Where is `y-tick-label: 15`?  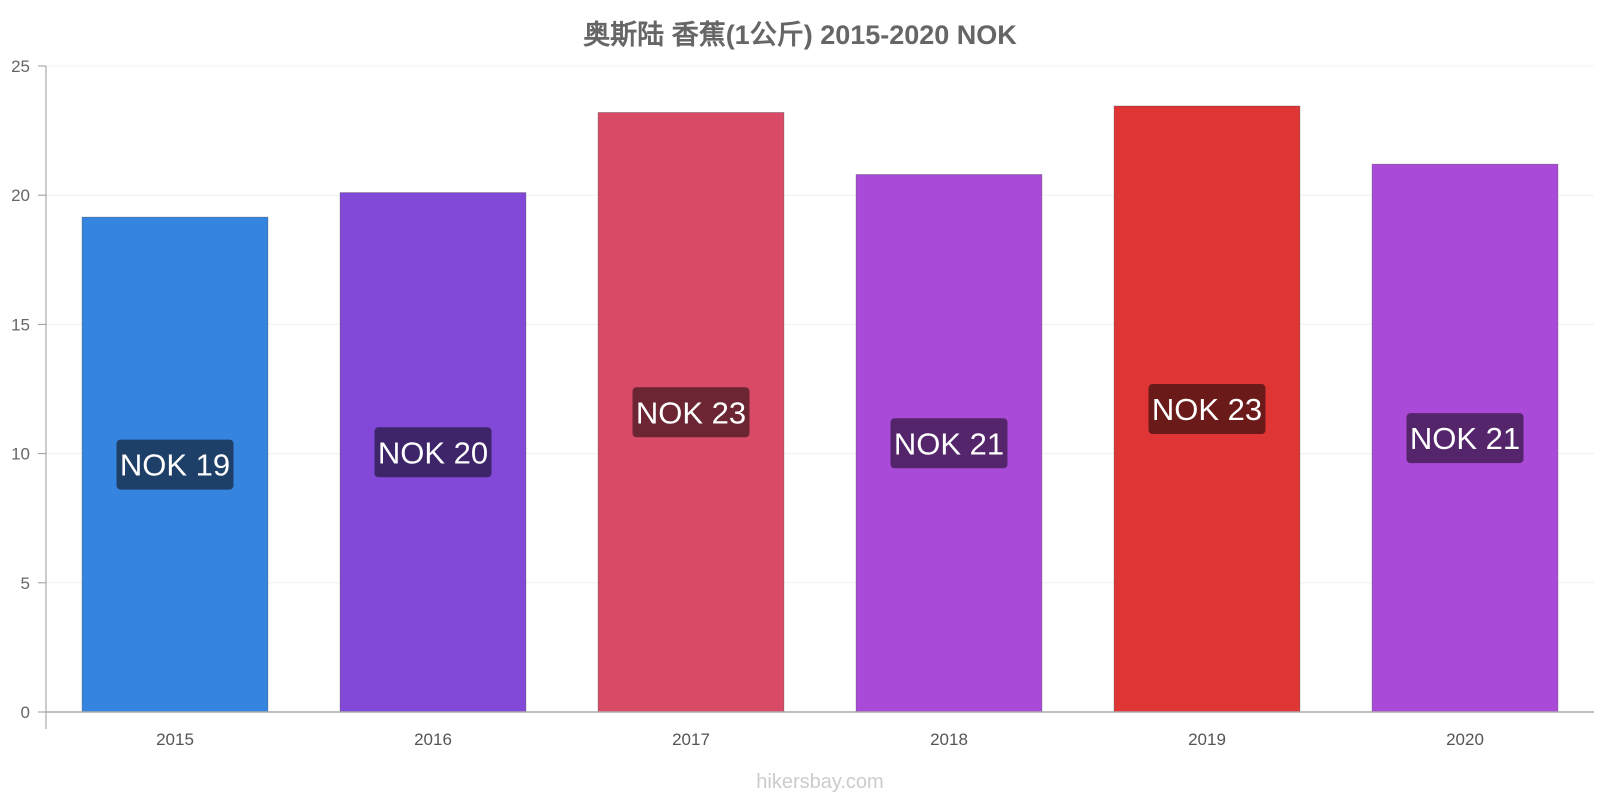
y-tick-label: 15 is located at coordinates (20, 324).